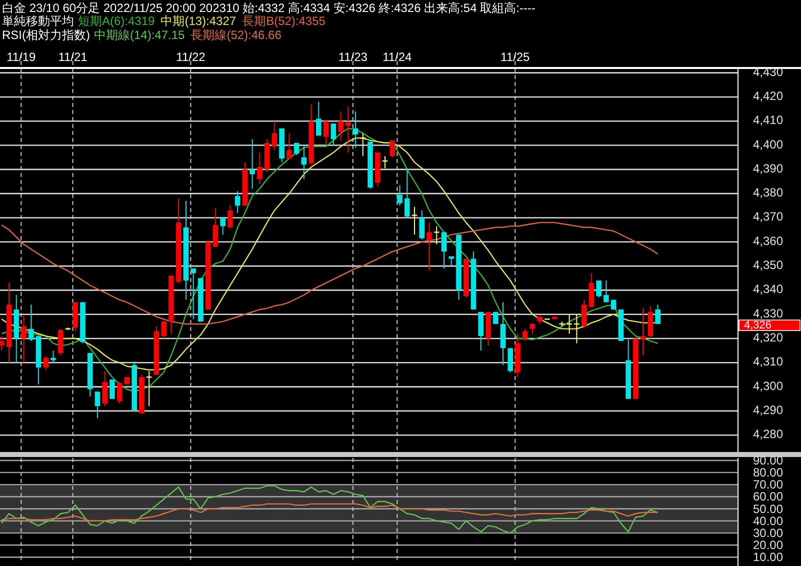 The width and height of the screenshot is (801, 566). Describe the element at coordinates (353, 57) in the screenshot. I see `x-tick-label: 11/23` at that location.